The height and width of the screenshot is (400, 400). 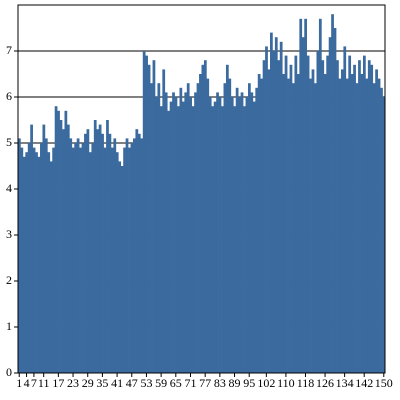 What do you see at coordinates (117, 383) in the screenshot?
I see `x-tick-label: 41` at bounding box center [117, 383].